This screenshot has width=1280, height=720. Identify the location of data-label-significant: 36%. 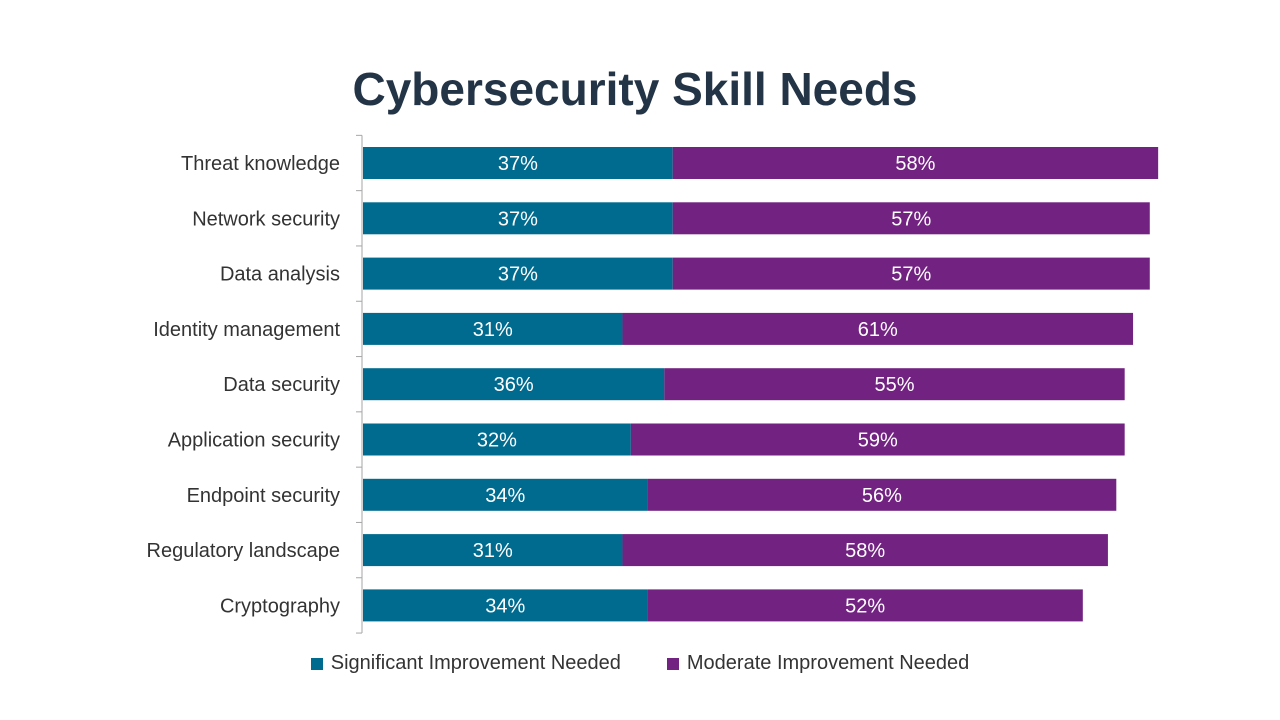
(514, 385).